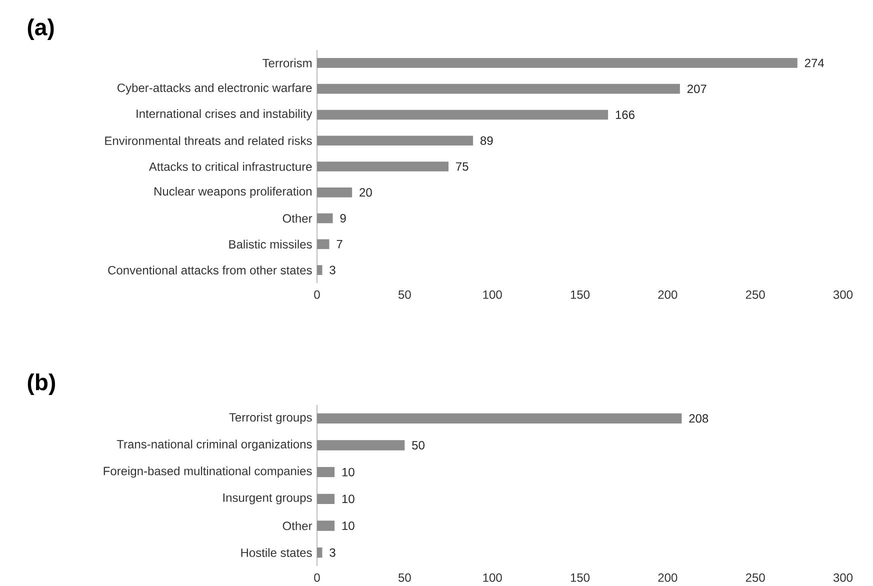 This screenshot has width=873, height=586. I want to click on y-tick-label: Hostile states, so click(276, 552).